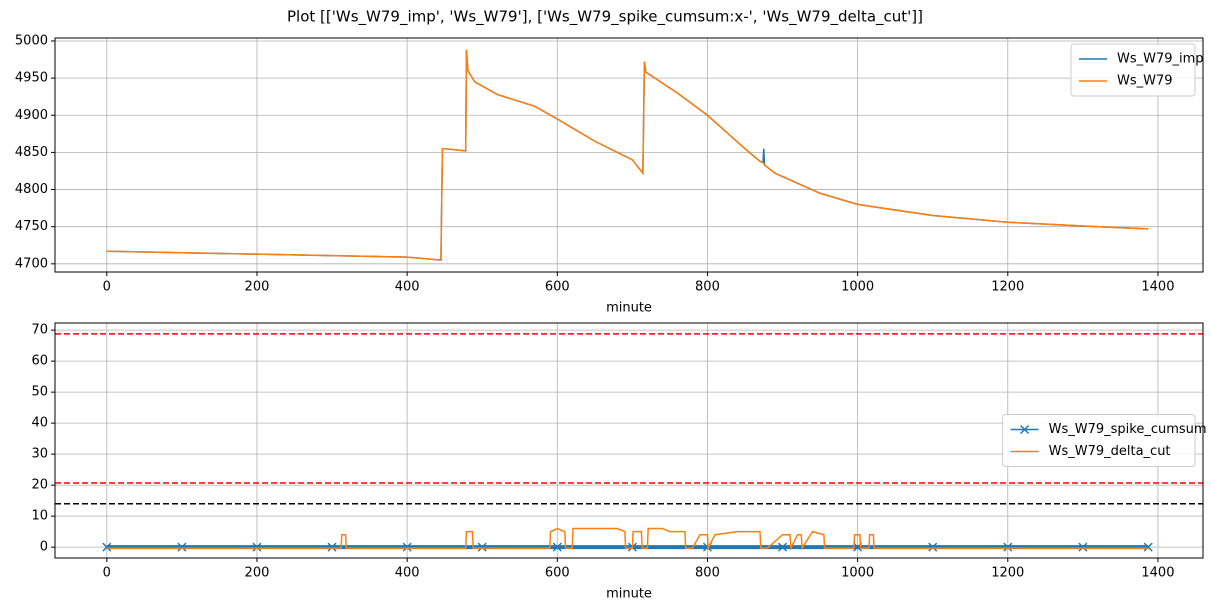 The width and height of the screenshot is (1211, 611). I want to click on y-tick-label: 50, so click(39, 392).